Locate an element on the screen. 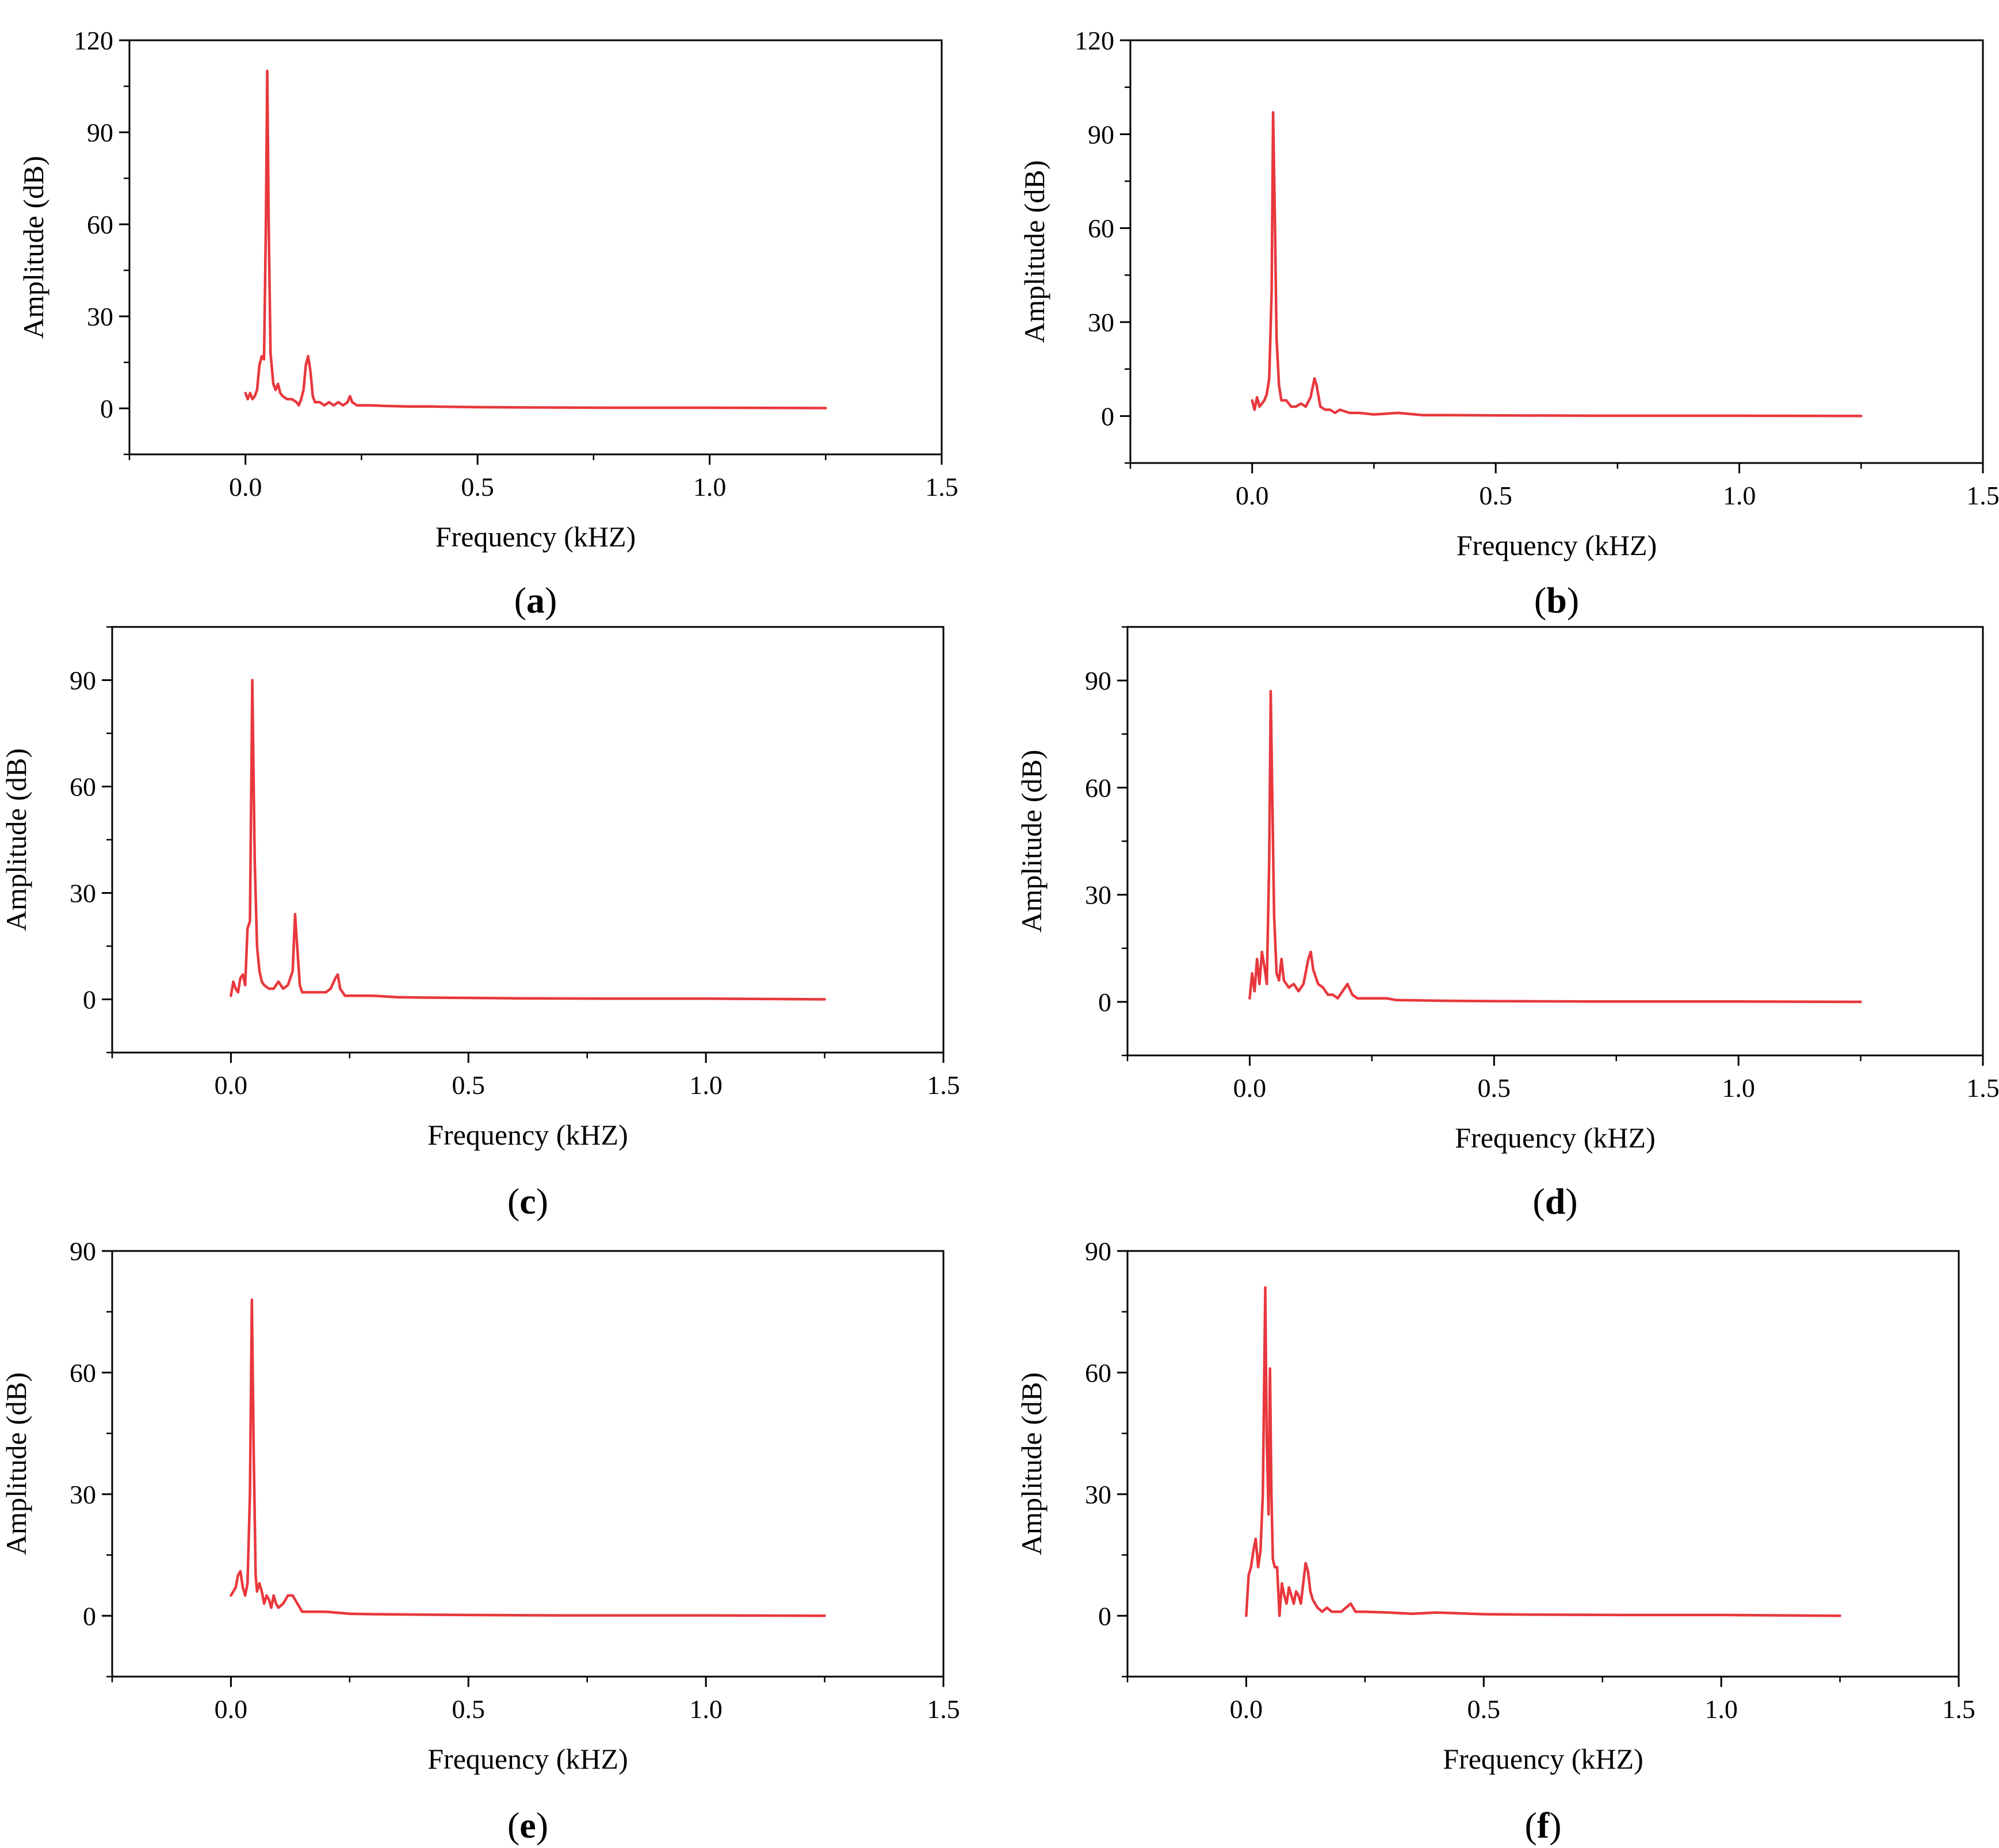  panel-caption: (a) is located at coordinates (535, 600).